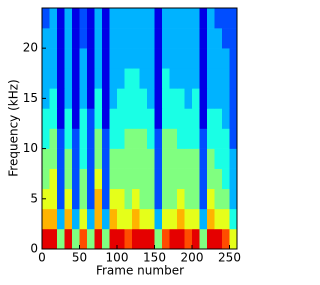 The height and width of the screenshot is (285, 320). Describe the element at coordinates (30, 148) in the screenshot. I see `y-tick-label: 10` at that location.